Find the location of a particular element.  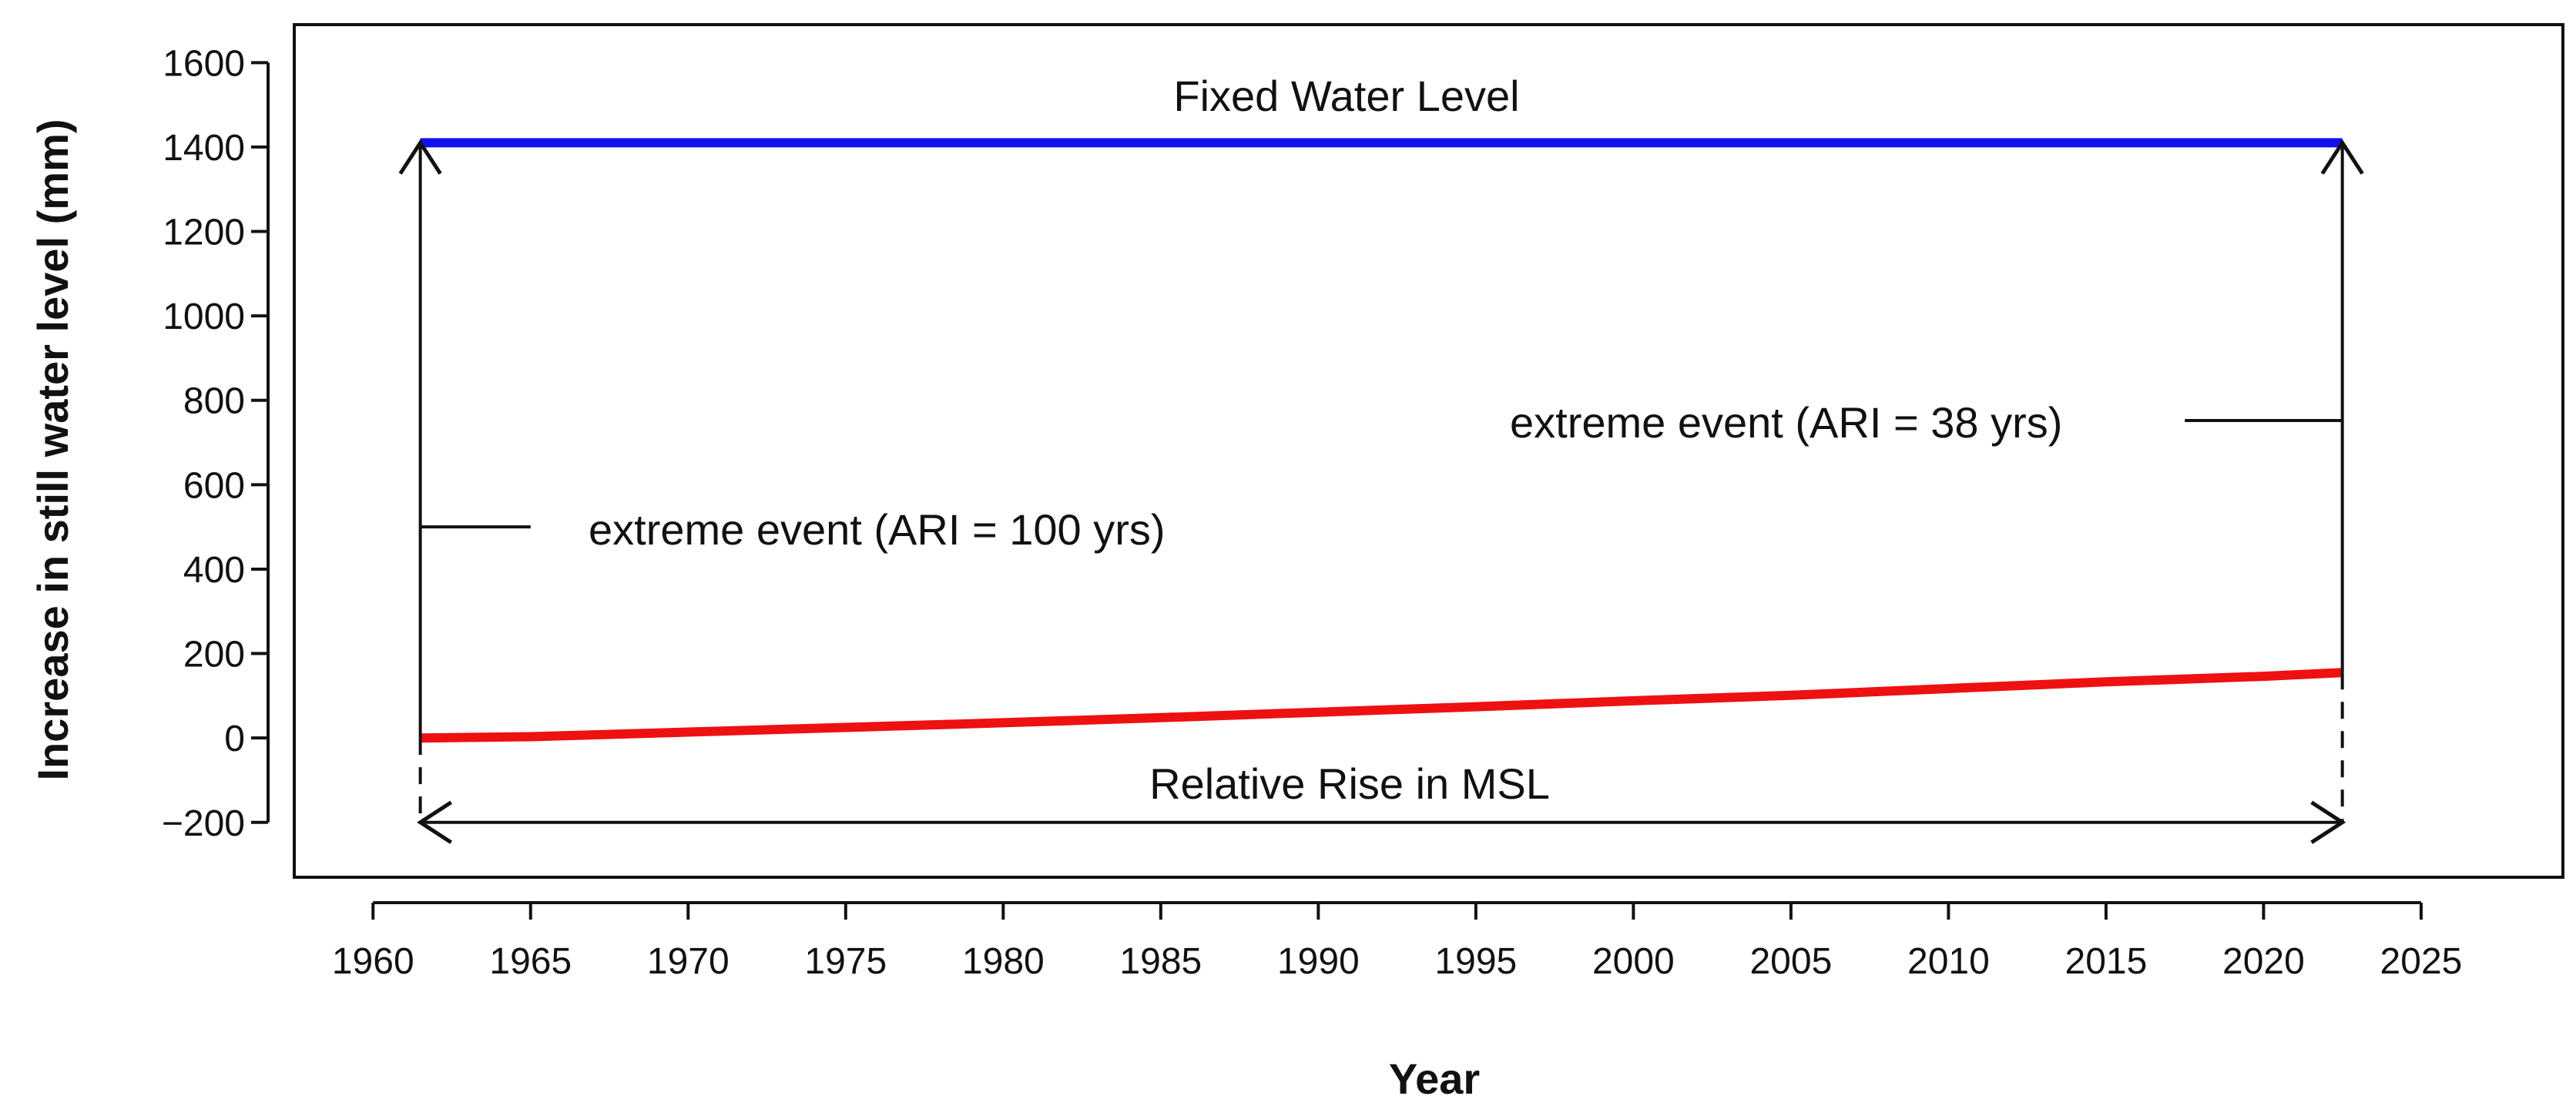

y-tick-label: 1400 is located at coordinates (204, 148).